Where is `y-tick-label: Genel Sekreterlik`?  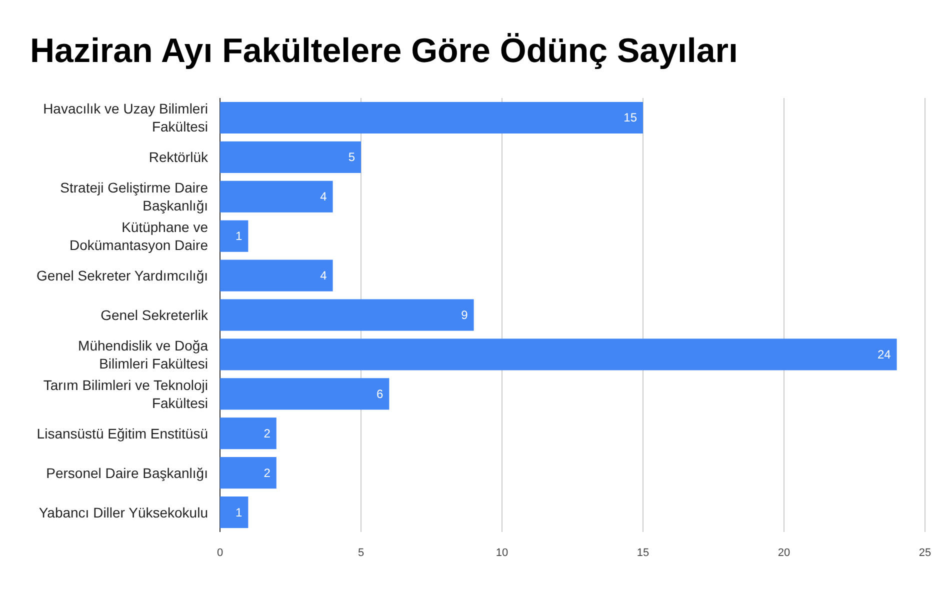
y-tick-label: Genel Sekreterlik is located at coordinates (154, 315).